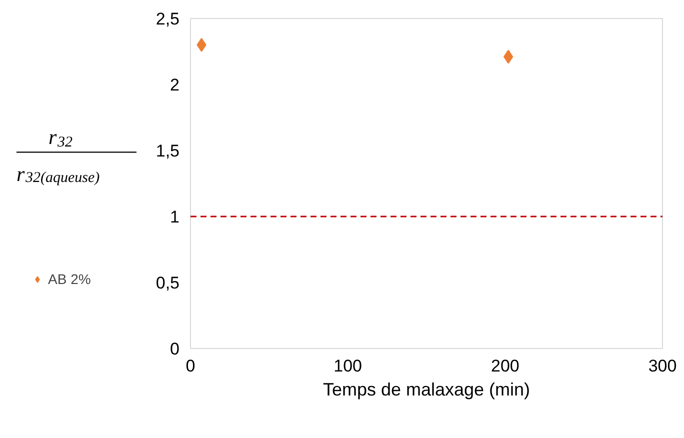  What do you see at coordinates (348, 366) in the screenshot?
I see `x-tick-label: 100` at bounding box center [348, 366].